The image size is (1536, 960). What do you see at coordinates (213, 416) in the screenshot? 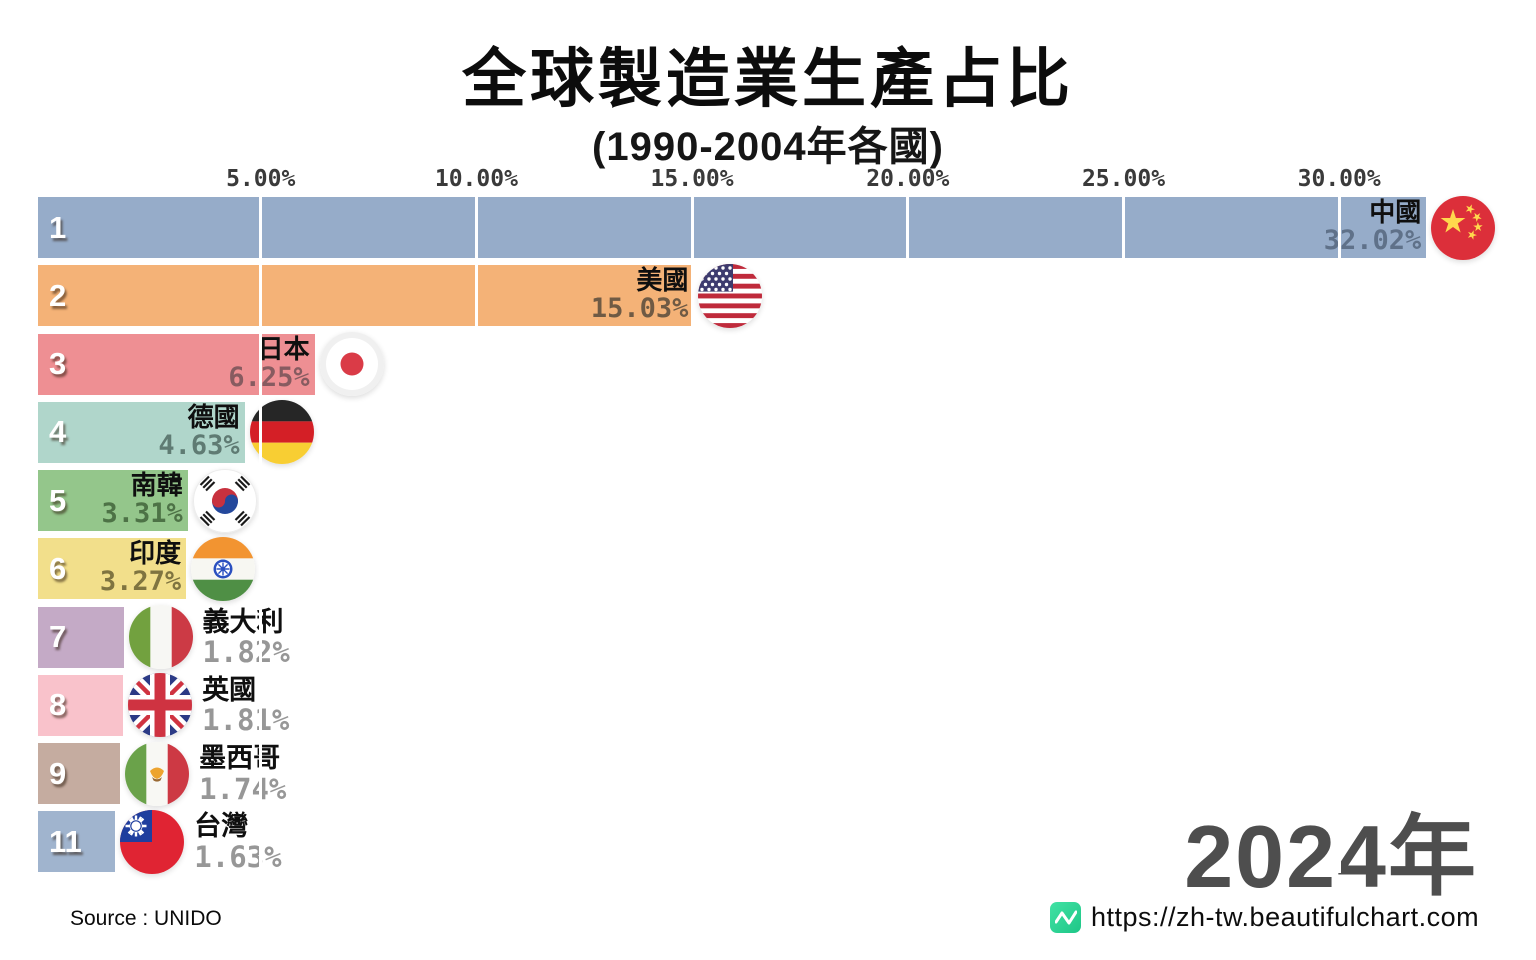
I see `country-name: 德國` at bounding box center [213, 416].